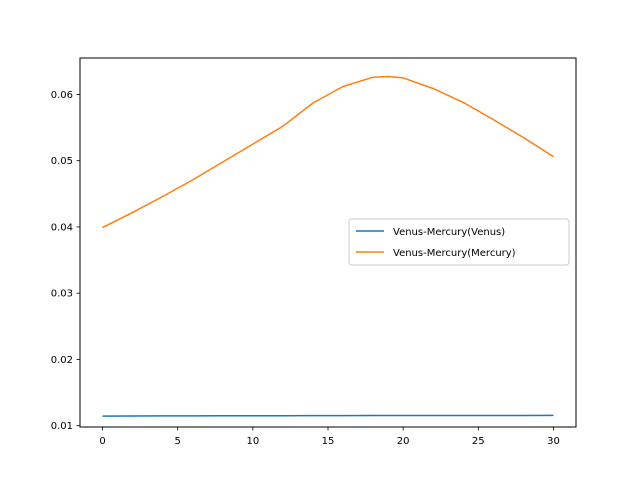 Image resolution: width=640 pixels, height=480 pixels. What do you see at coordinates (102, 441) in the screenshot?
I see `x-tick-label: 0` at bounding box center [102, 441].